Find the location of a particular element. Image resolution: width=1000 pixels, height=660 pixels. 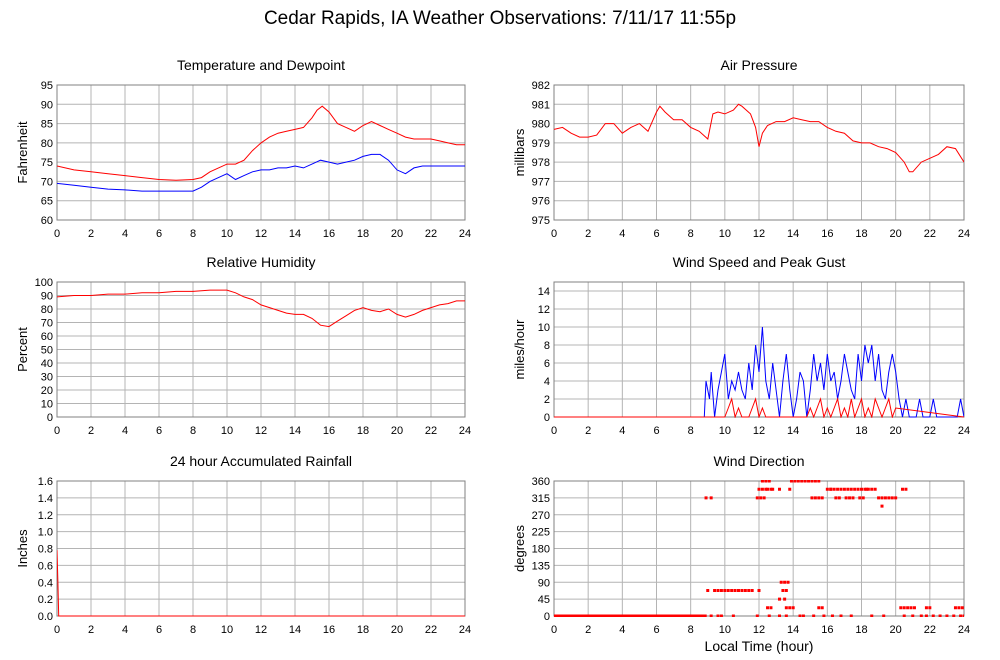

y-axis-label: degrees is located at coordinates (519, 548).